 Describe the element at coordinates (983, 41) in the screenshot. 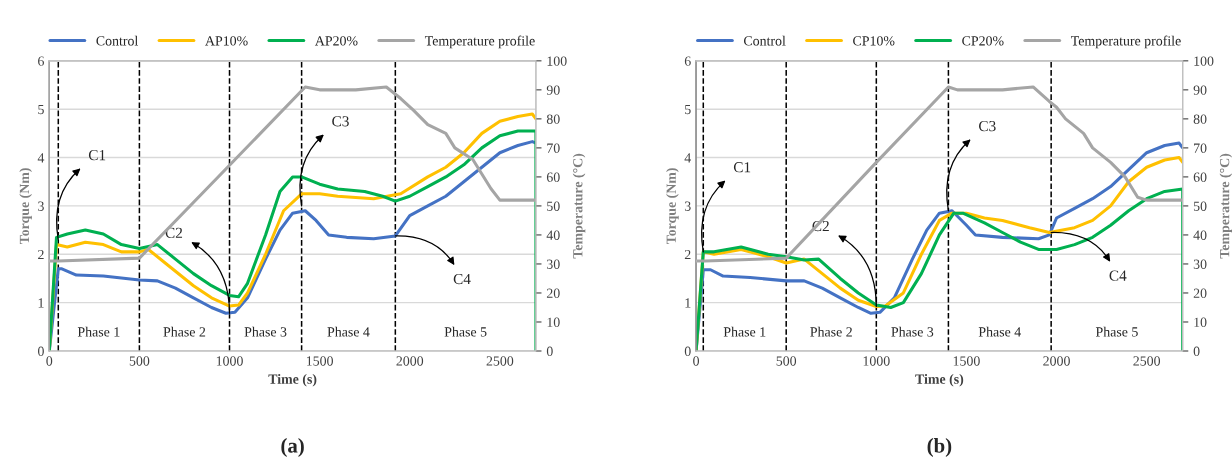

I see `legend-label: CP20%` at that location.